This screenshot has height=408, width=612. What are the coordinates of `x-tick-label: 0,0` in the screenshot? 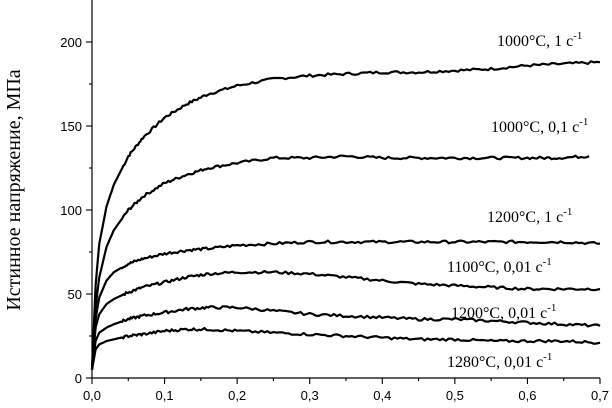 It's located at (92, 395).